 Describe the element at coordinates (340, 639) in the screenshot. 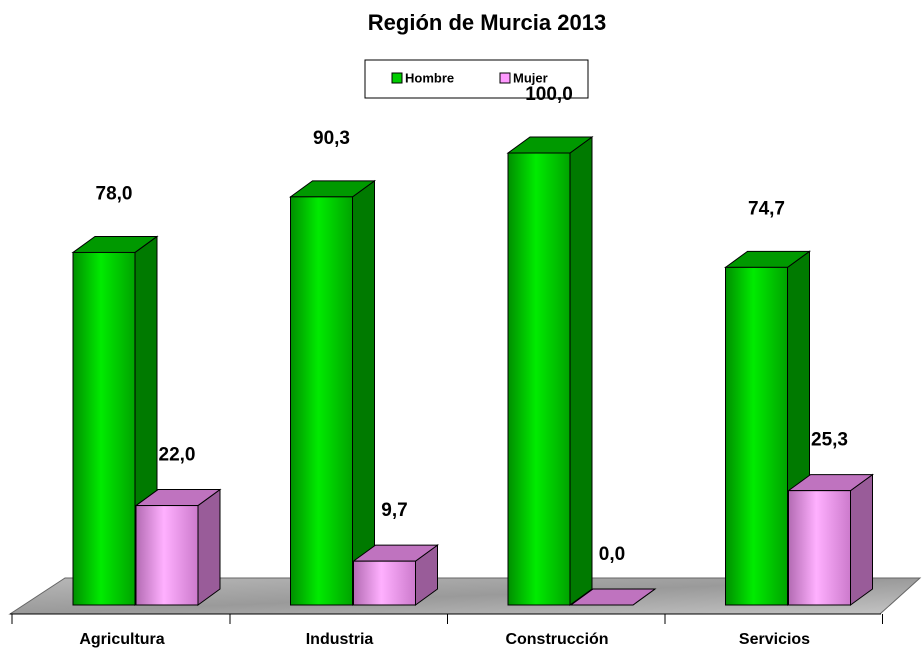

I see `x-tick-label: Industria` at that location.